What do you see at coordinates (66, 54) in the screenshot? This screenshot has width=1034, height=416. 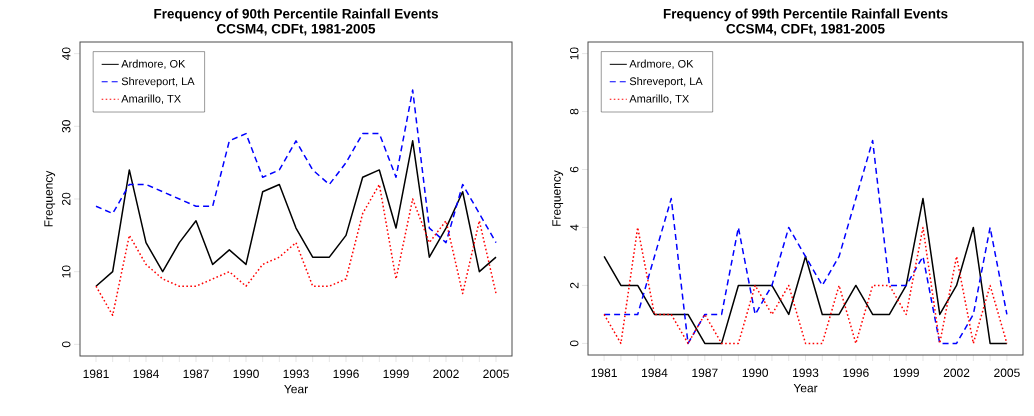 I see `y-tick-label: 40` at bounding box center [66, 54].